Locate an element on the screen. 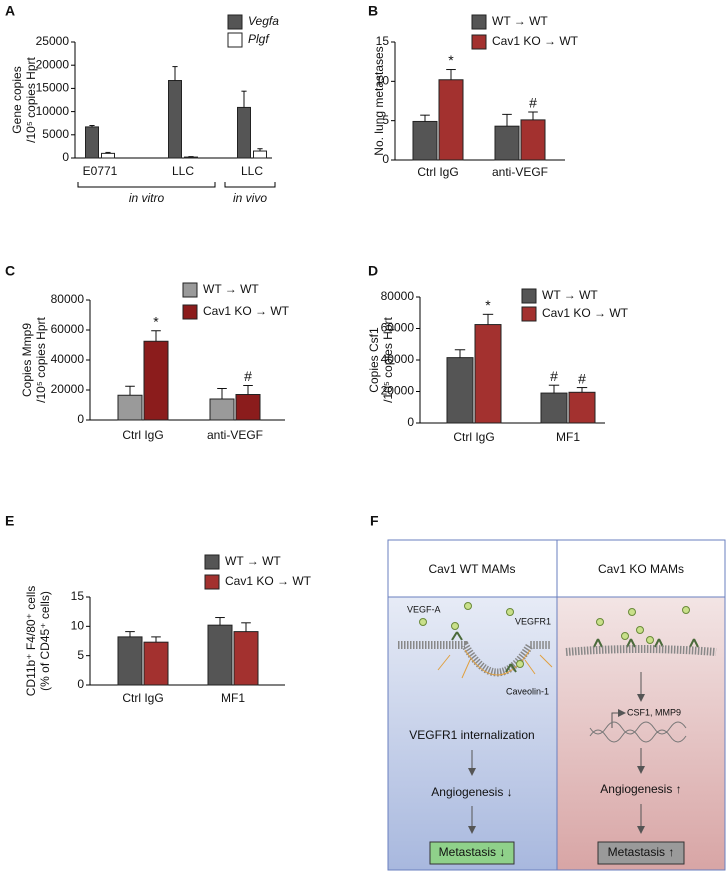  y-axis-label: Gene copies is located at coordinates (17, 99).